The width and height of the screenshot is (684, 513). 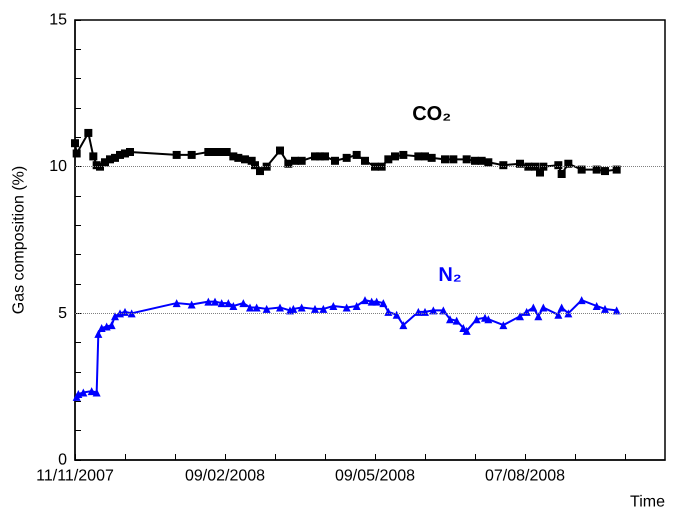 I want to click on x-tick-label: 11/11/2007, so click(x=75, y=476).